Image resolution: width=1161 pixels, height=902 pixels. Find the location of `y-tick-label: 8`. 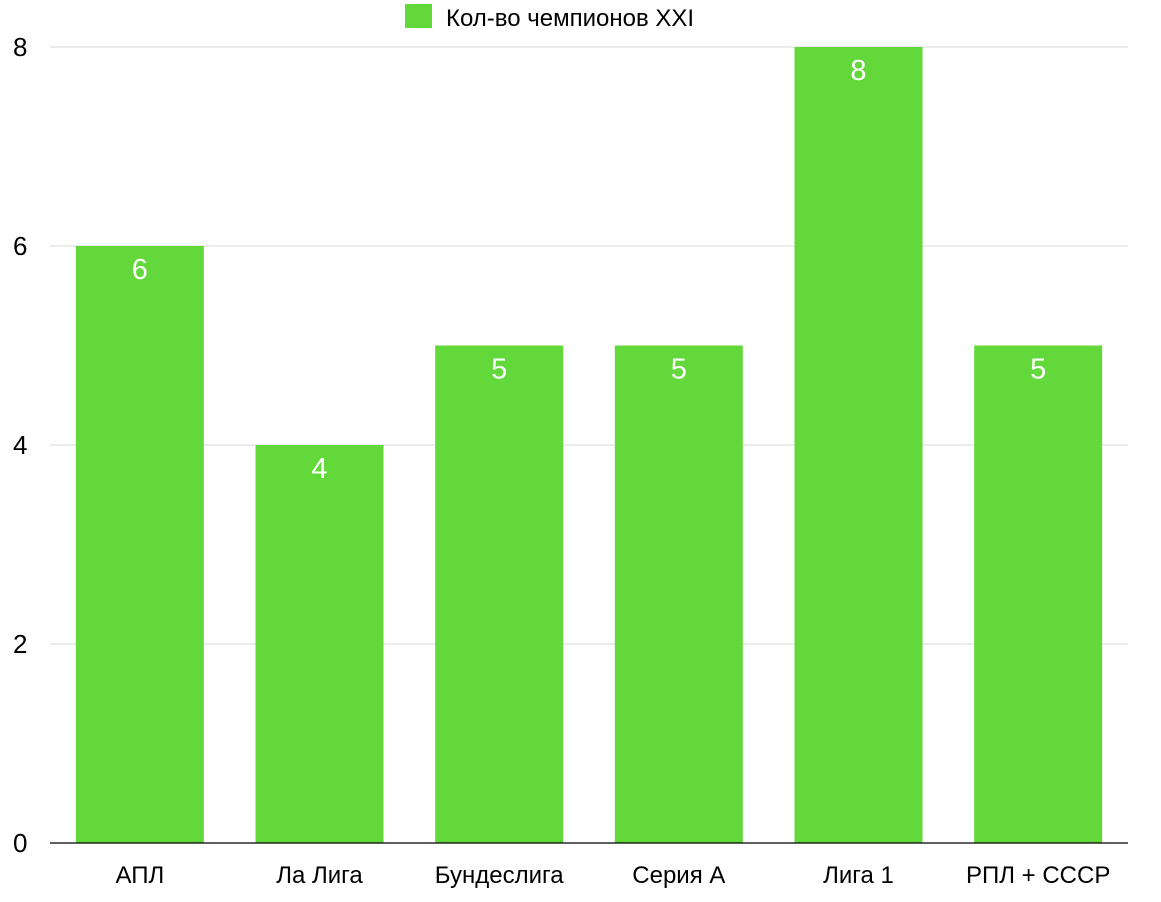

y-tick-label: 8 is located at coordinates (20, 47).